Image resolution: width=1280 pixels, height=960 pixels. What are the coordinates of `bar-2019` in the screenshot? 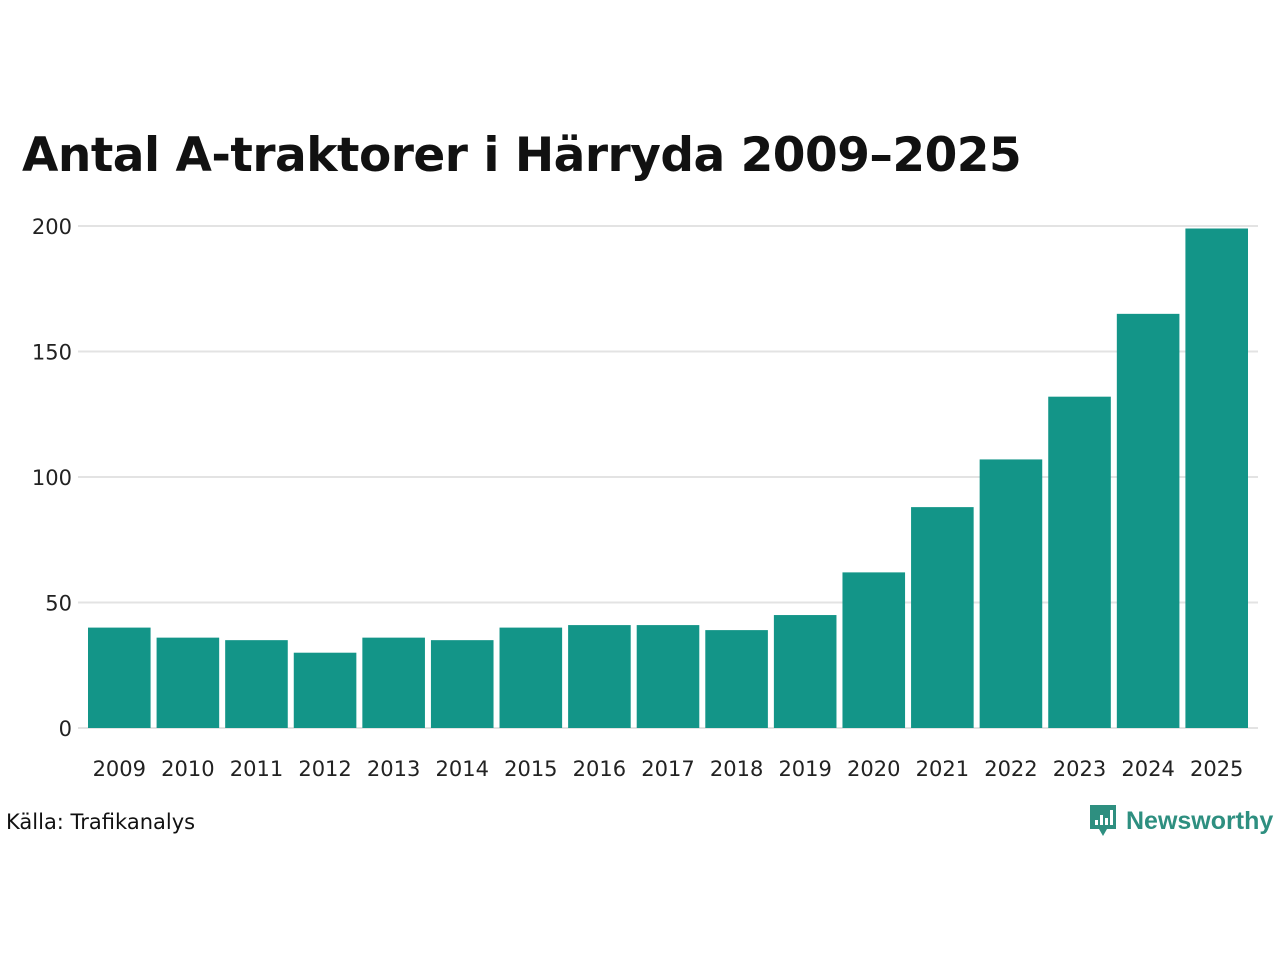 It's located at (805, 671).